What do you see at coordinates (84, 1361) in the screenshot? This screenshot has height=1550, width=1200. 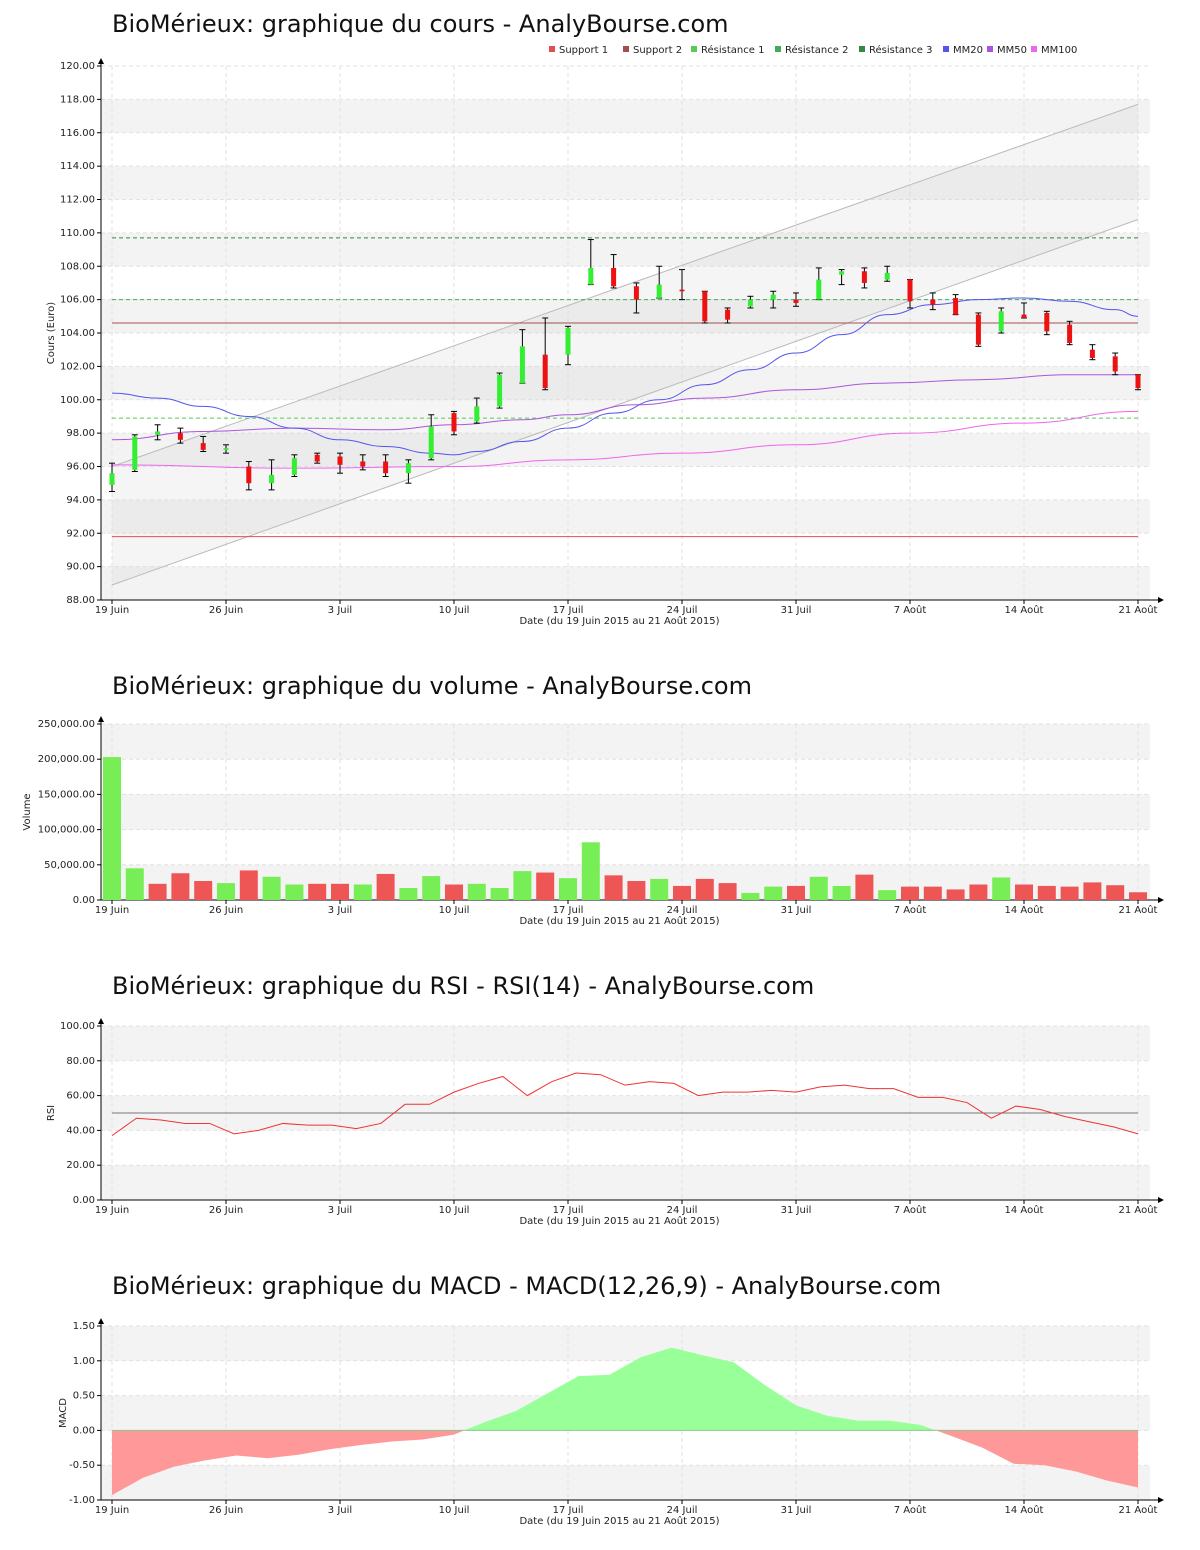 I see `macd-ytick-label: 1.00` at bounding box center [84, 1361].